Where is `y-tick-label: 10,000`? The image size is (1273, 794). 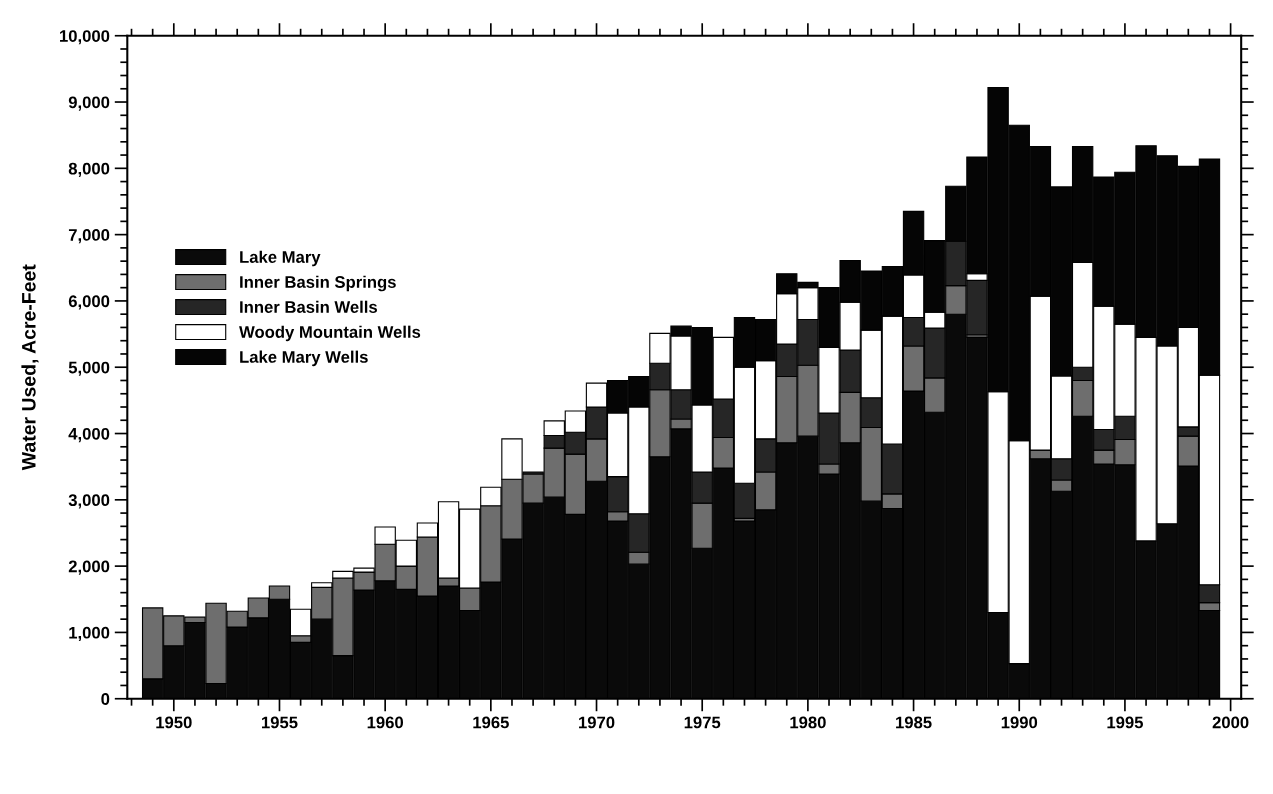
y-tick-label: 10,000 is located at coordinates (85, 37).